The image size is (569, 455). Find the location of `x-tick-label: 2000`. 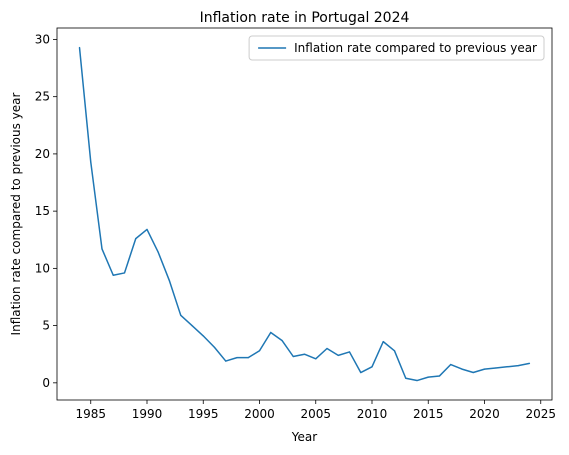

x-tick-label: 2000 is located at coordinates (259, 414).